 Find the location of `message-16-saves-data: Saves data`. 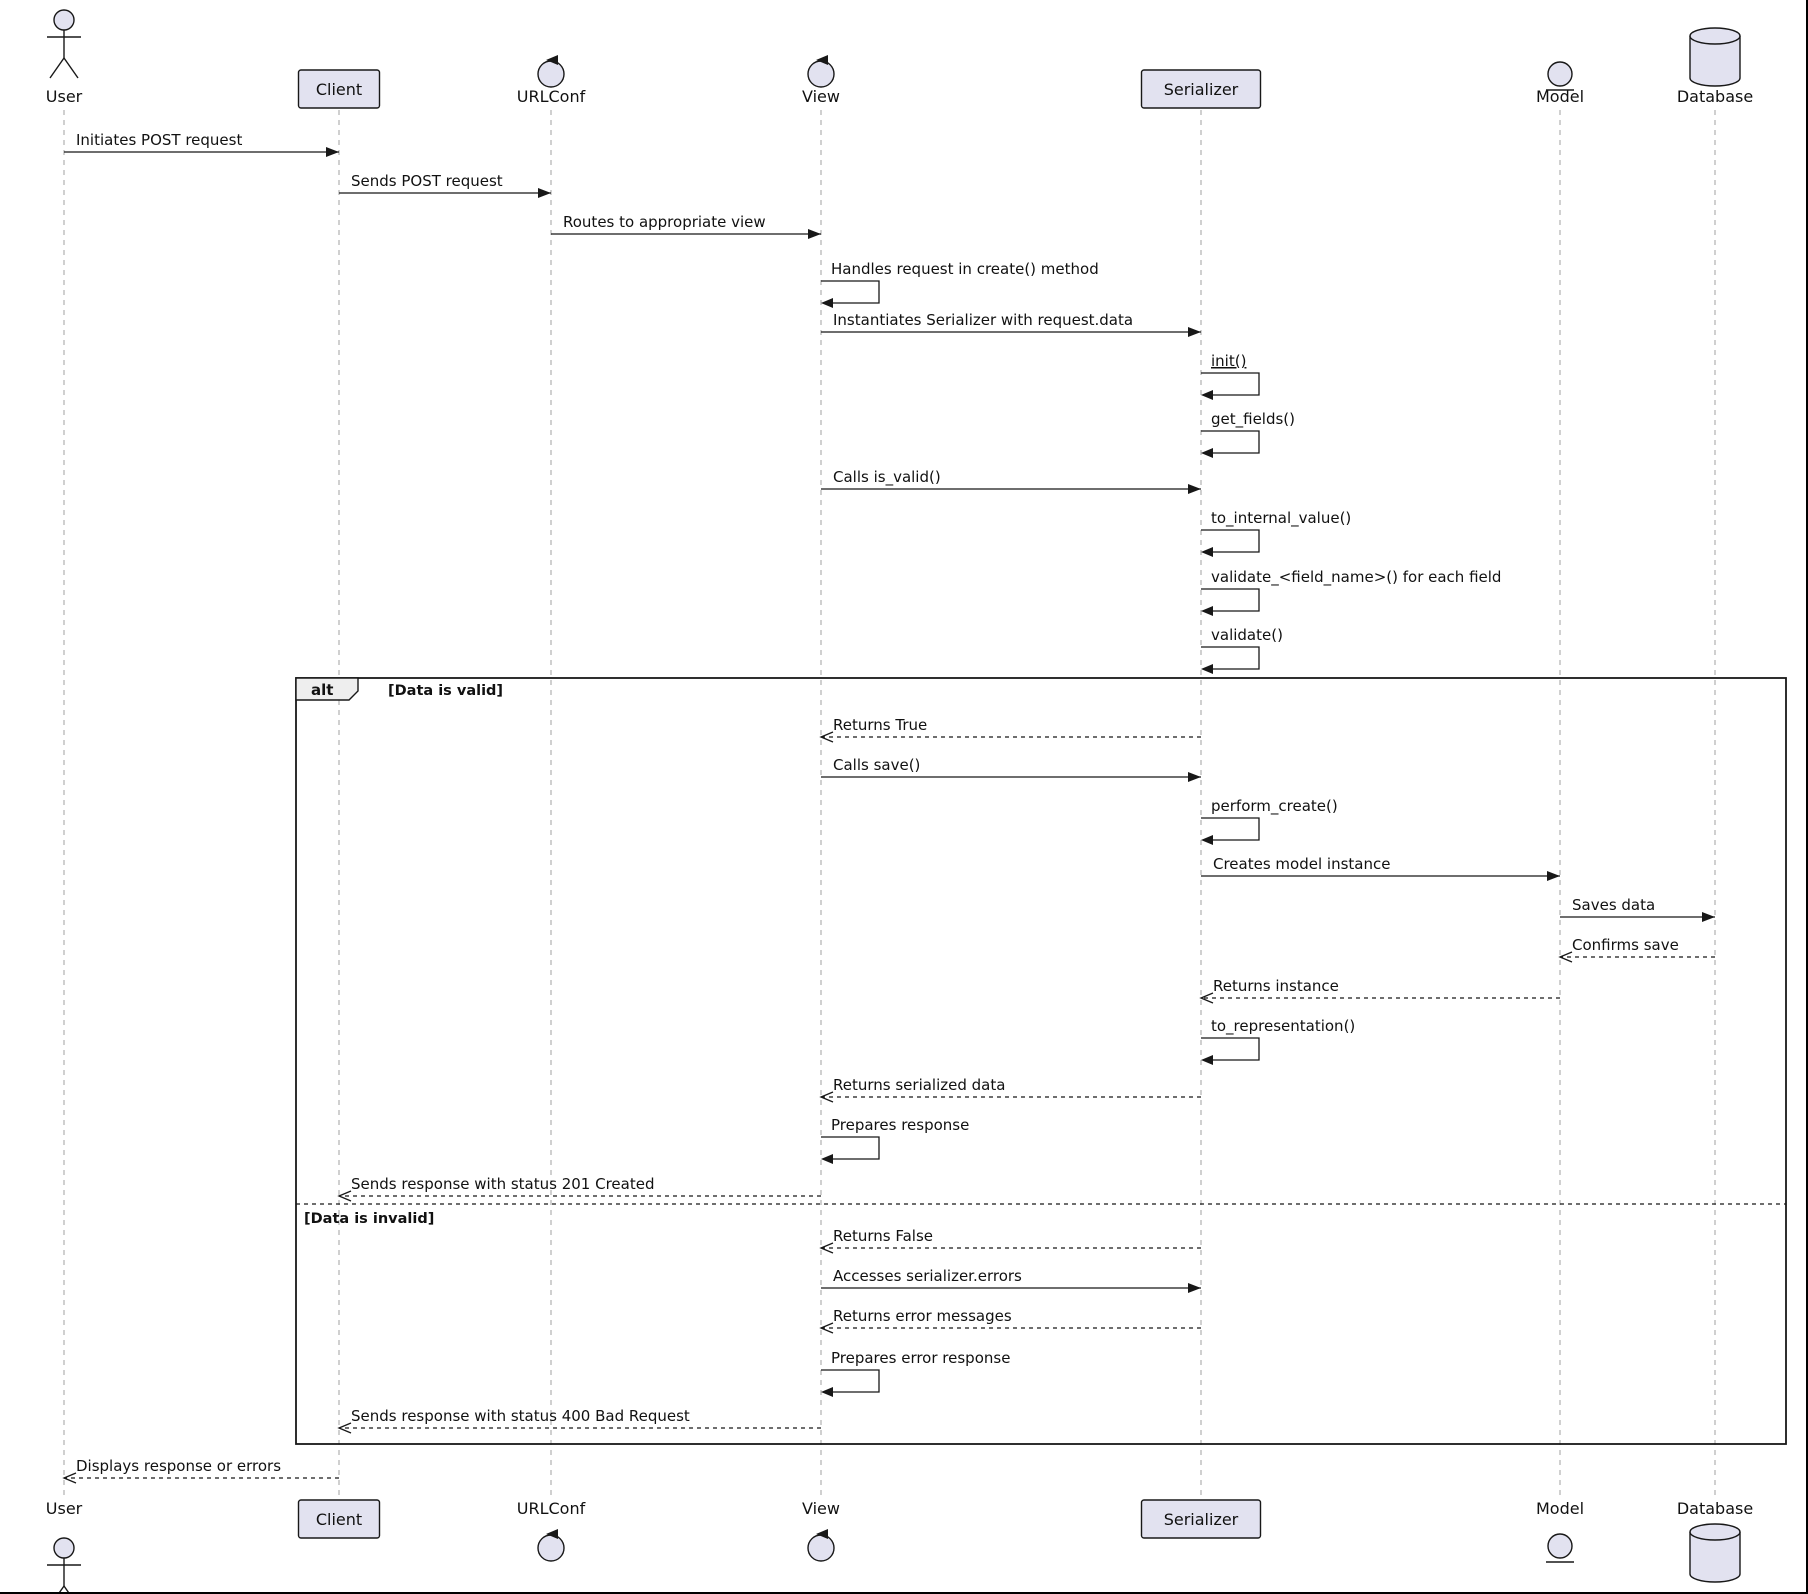

message-16-saves-data: Saves data is located at coordinates (1637, 909).